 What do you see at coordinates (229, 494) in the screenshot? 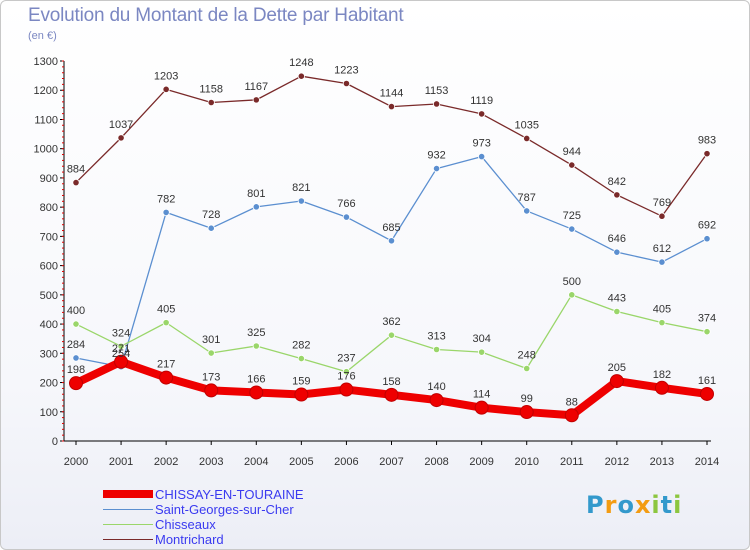
I see `legend-label: CHISSAY-EN-TOURAINE` at bounding box center [229, 494].